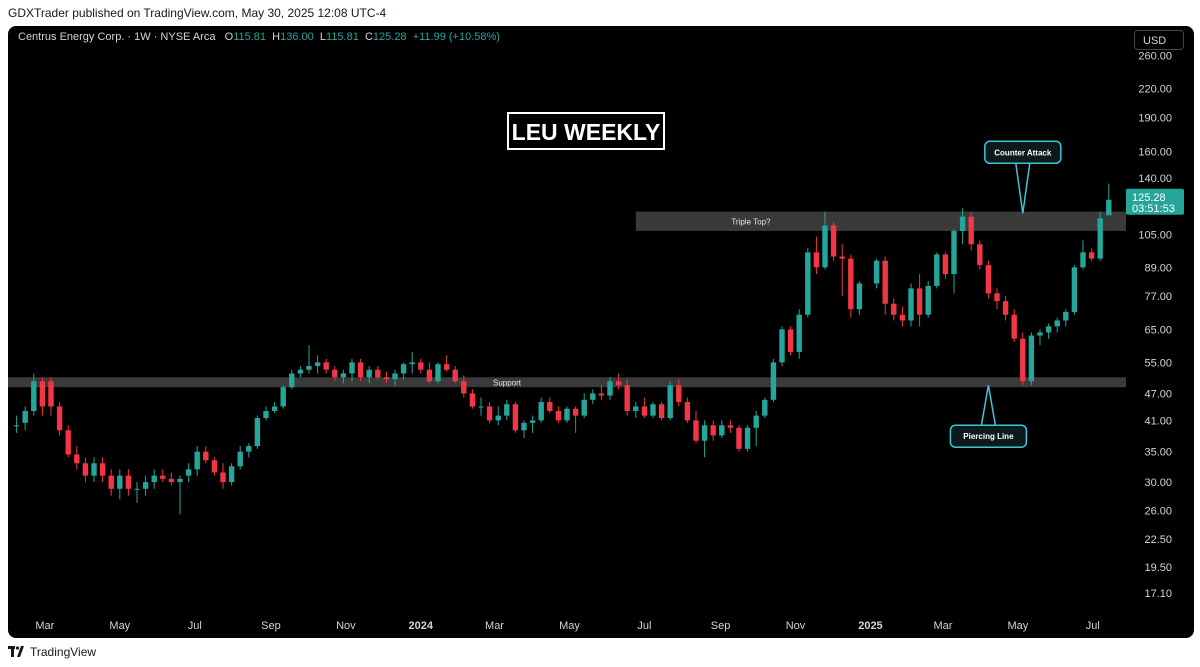 This screenshot has width=1200, height=667. What do you see at coordinates (276, 37) in the screenshot?
I see `legend-high-label: H` at bounding box center [276, 37].